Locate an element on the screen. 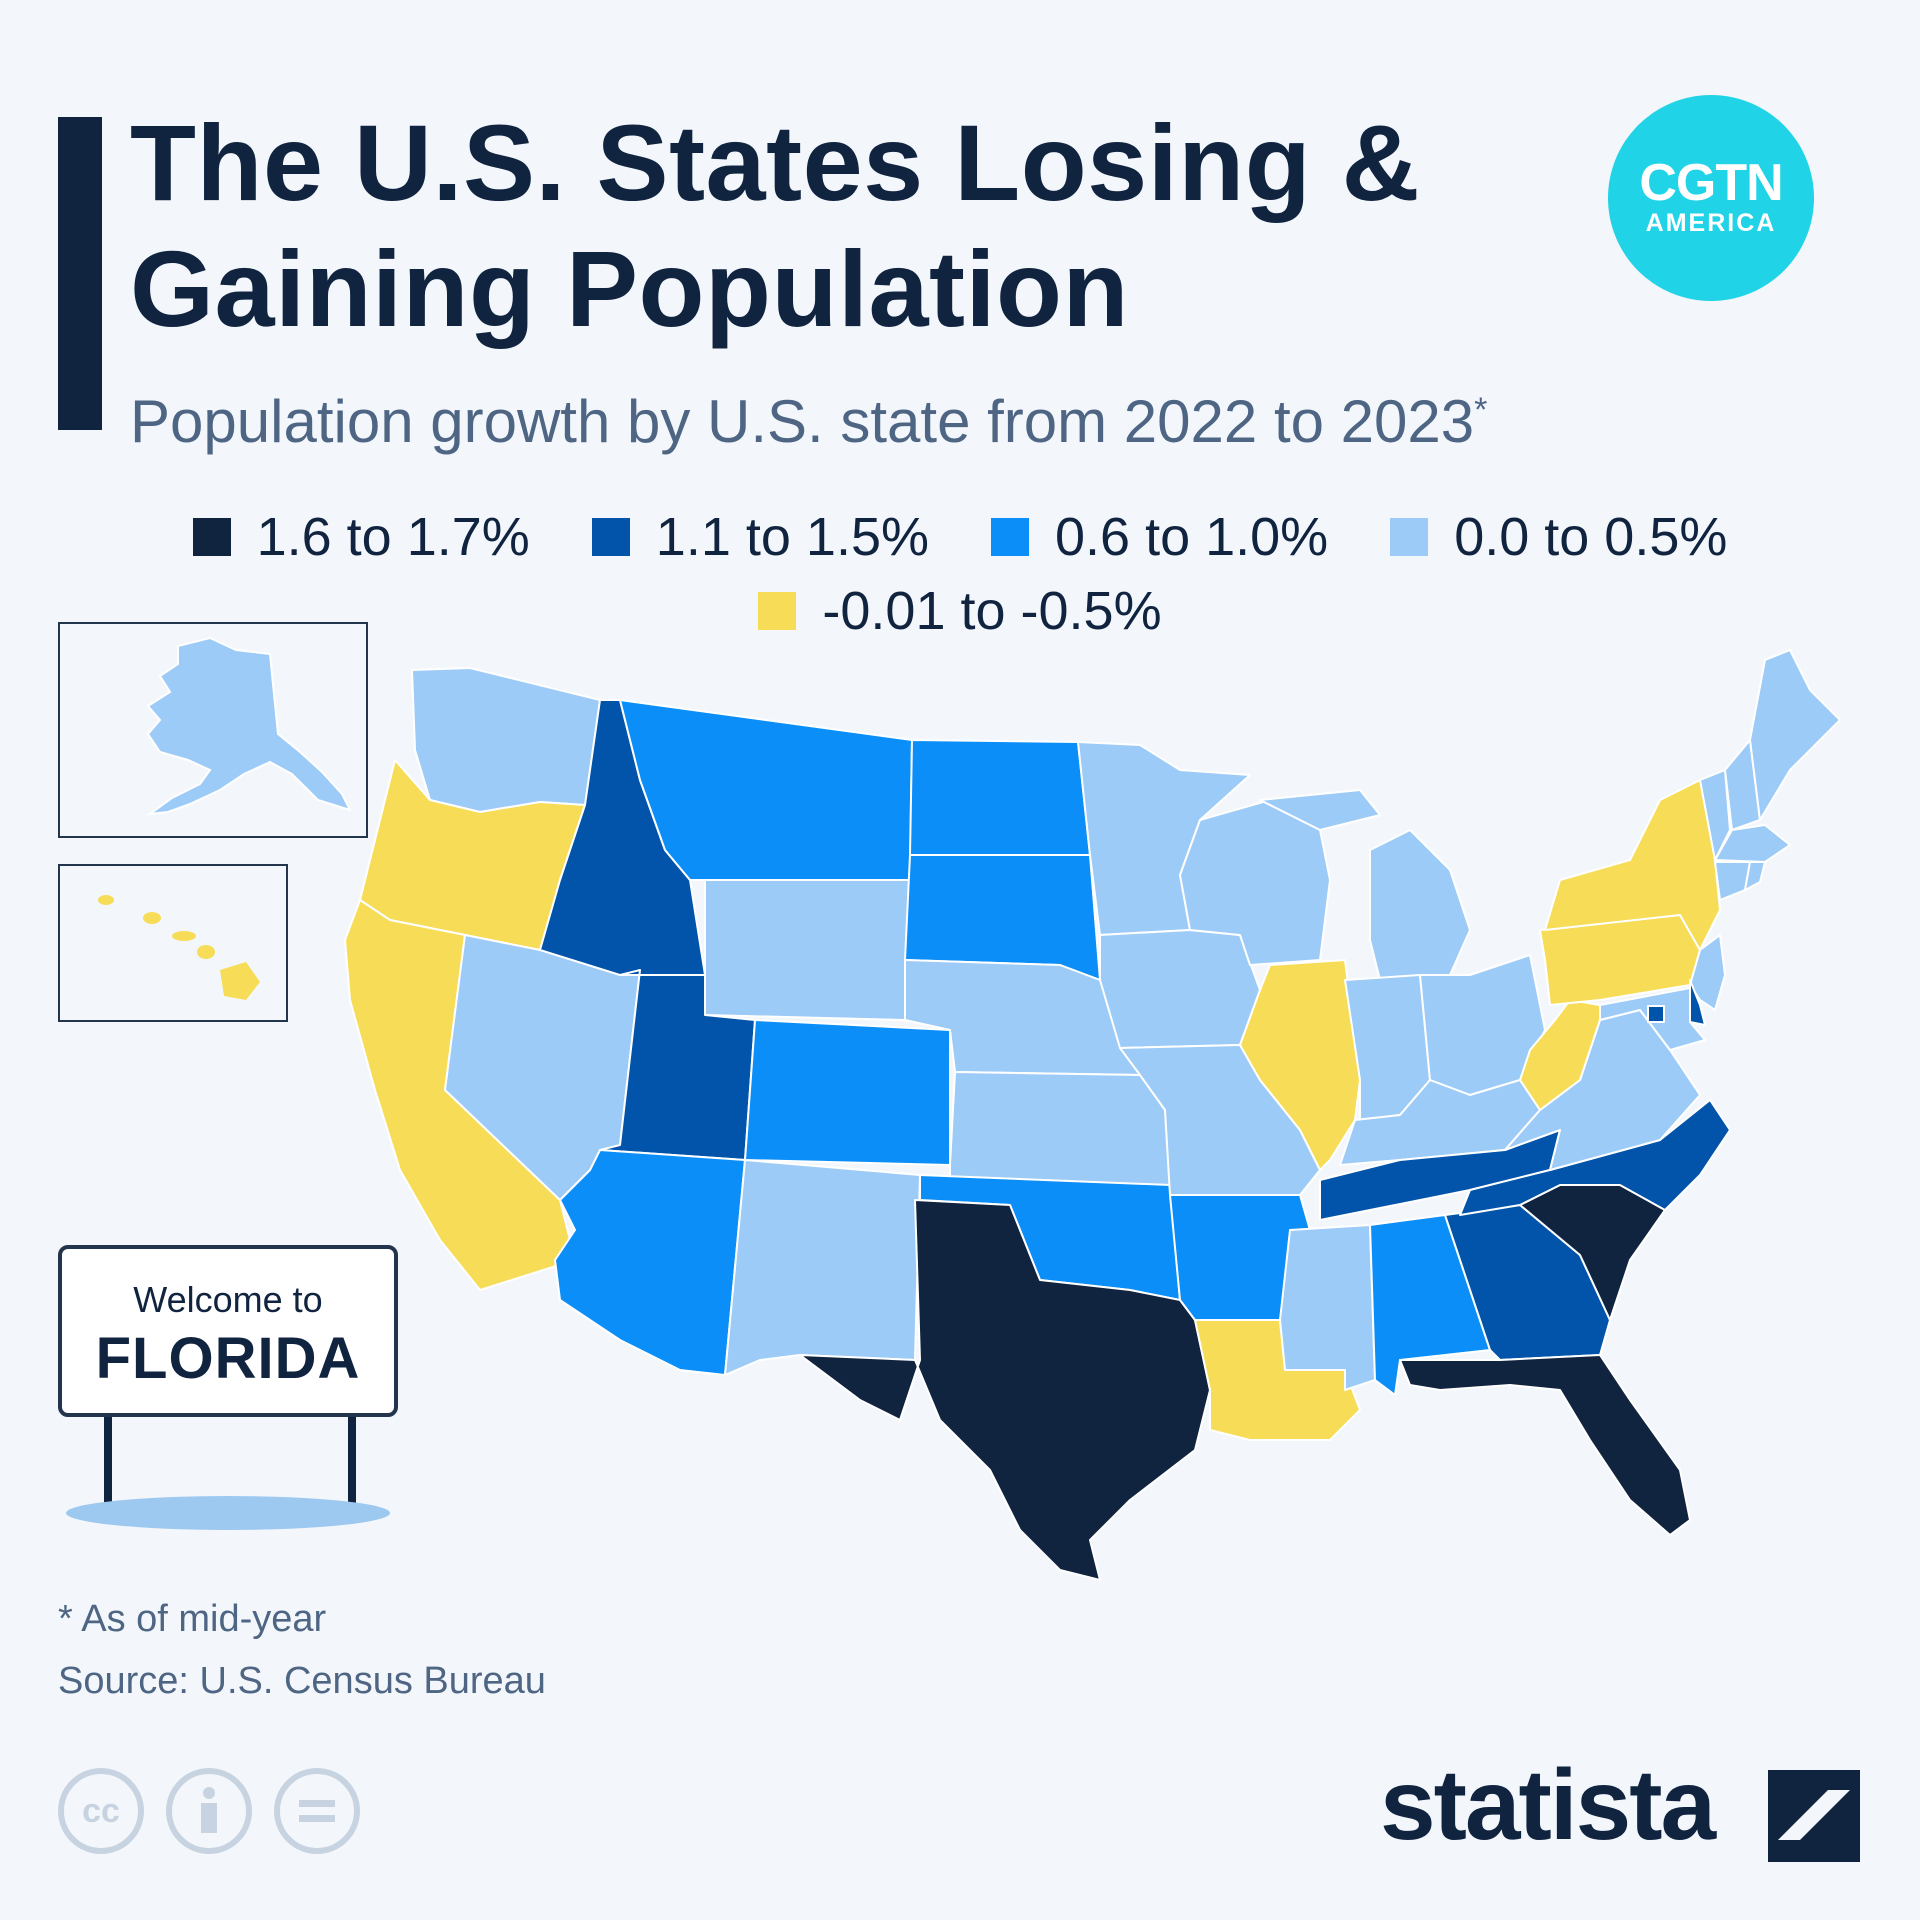 The height and width of the screenshot is (1920, 1920). state-CT is located at coordinates (1732, 881).